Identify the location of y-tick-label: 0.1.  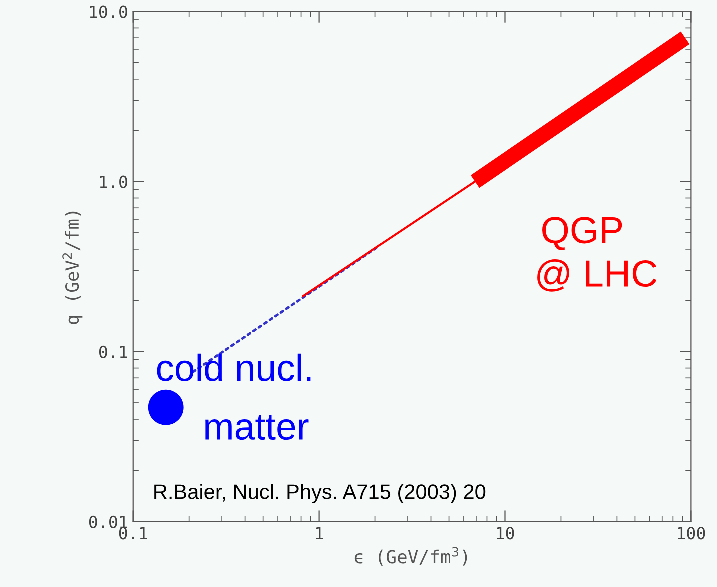
(113, 352).